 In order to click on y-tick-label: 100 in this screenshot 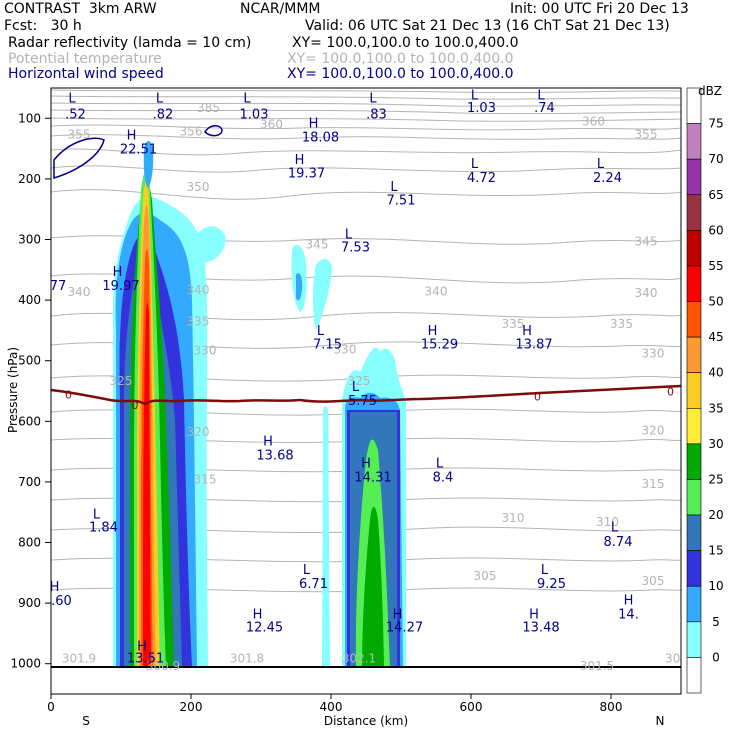, I will do `click(29, 118)`.